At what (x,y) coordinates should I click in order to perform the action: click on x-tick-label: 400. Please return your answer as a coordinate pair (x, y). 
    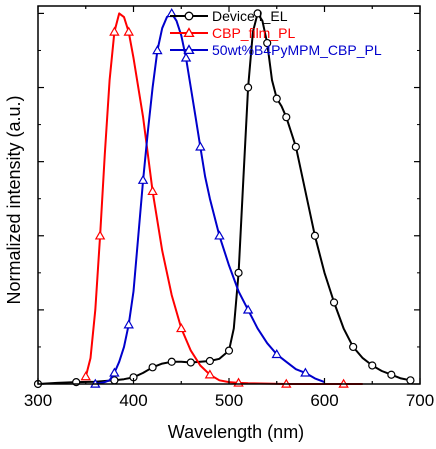
    Looking at the image, I should click on (133, 400).